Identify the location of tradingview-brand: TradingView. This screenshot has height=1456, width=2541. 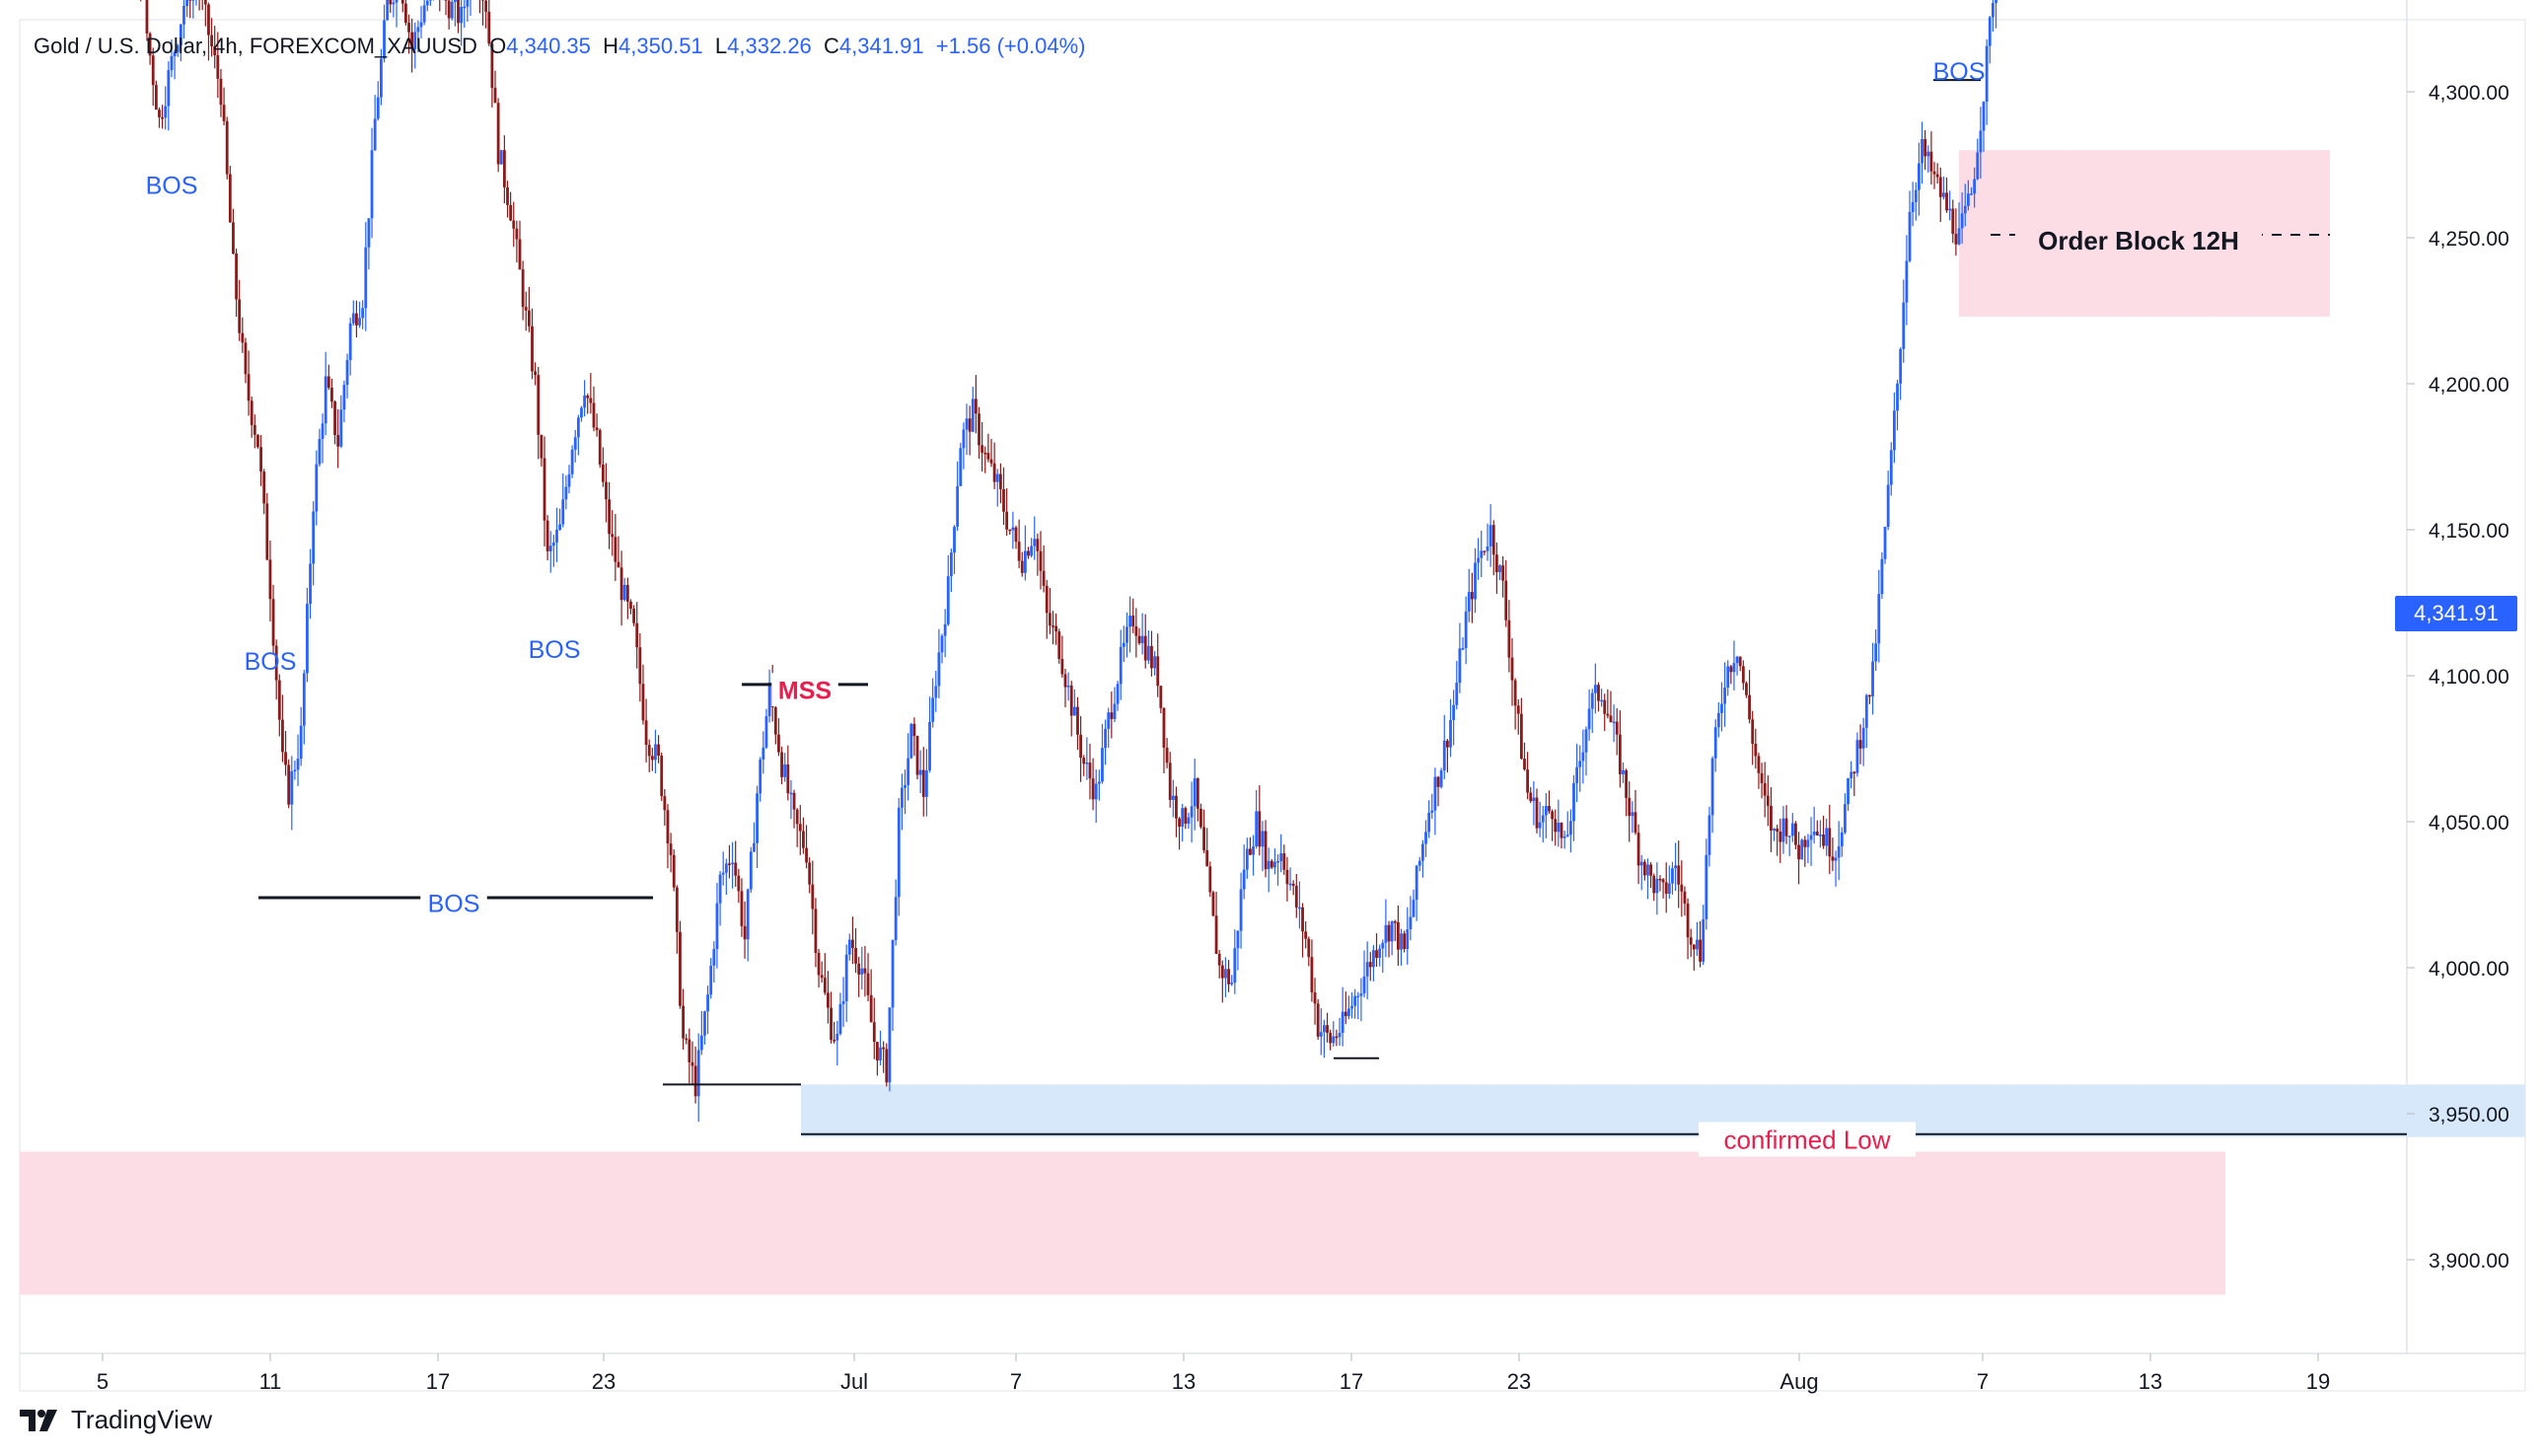
(116, 1420).